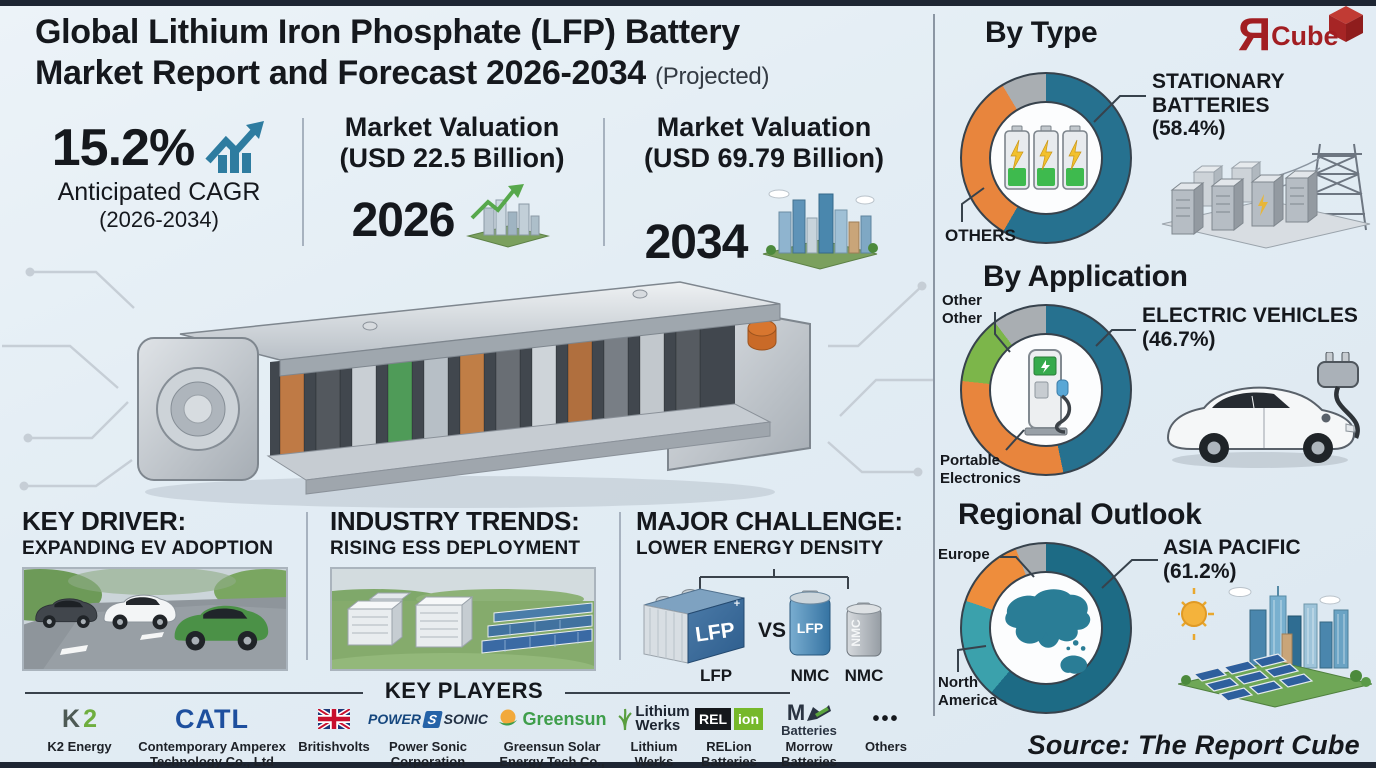 This screenshot has width=1376, height=768. I want to click on regional-donut-hole, so click(1046, 628).